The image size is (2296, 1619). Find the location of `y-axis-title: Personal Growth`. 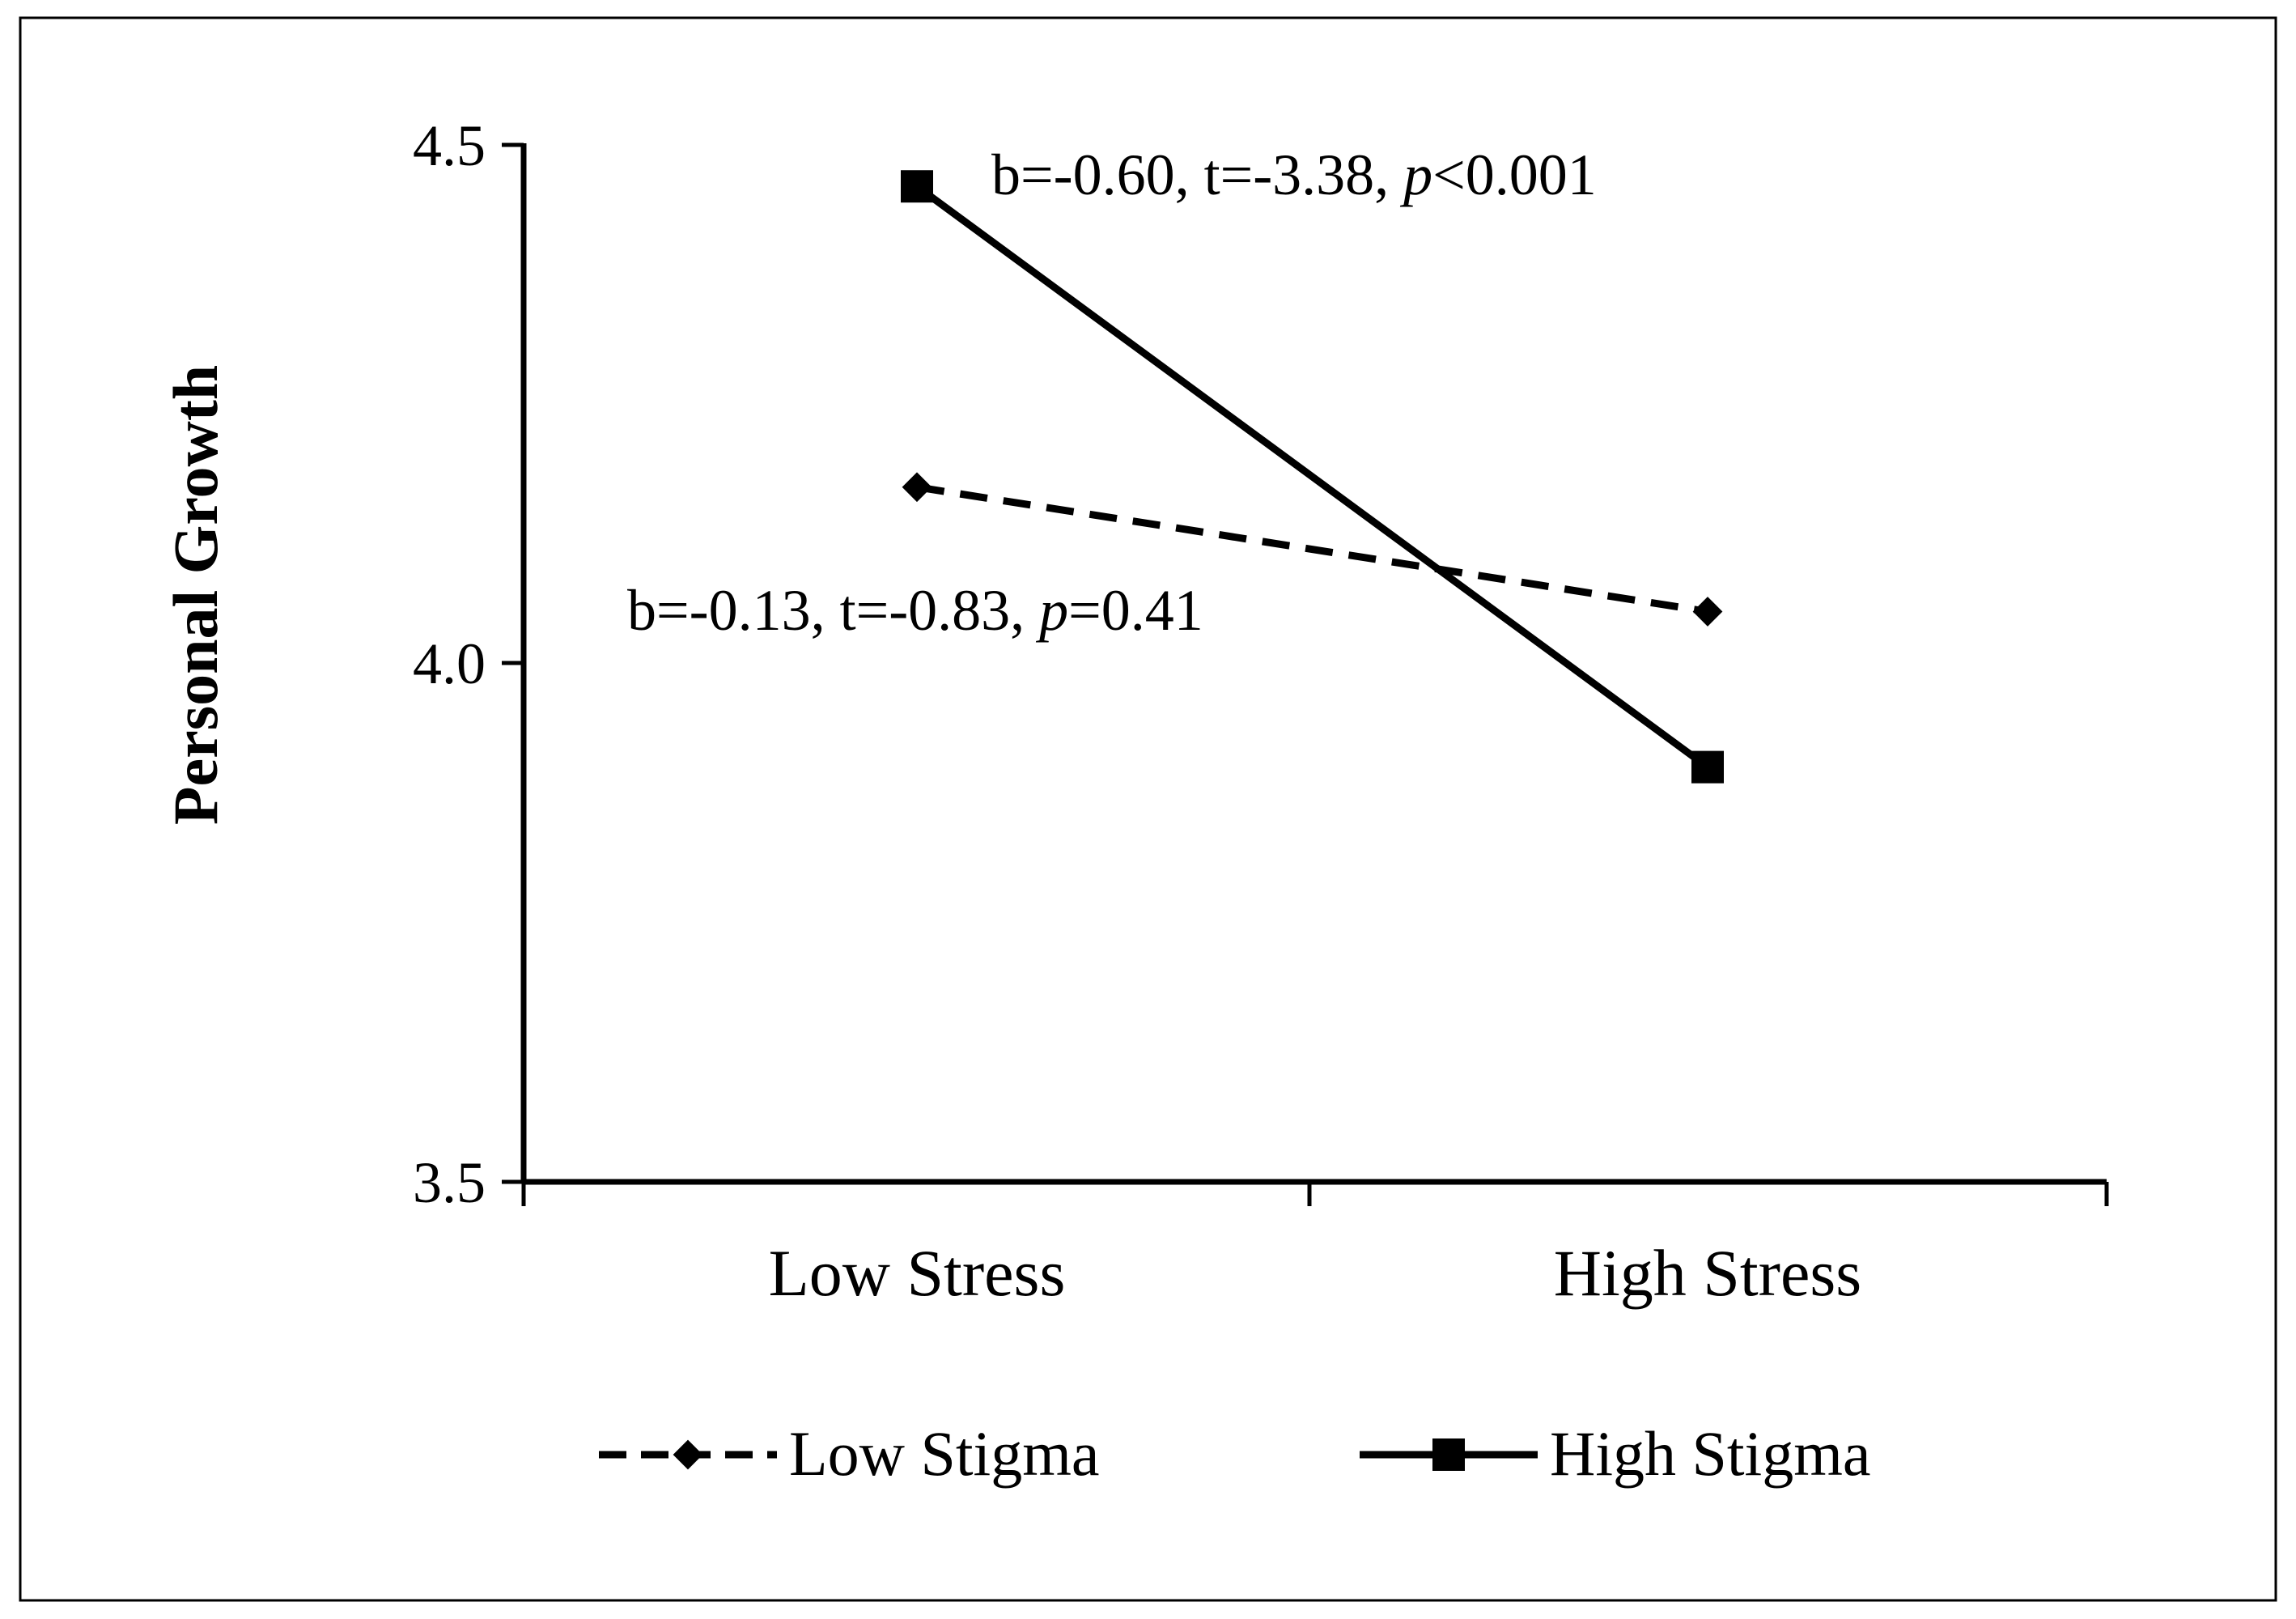

y-axis-title: Personal Growth is located at coordinates (195, 595).